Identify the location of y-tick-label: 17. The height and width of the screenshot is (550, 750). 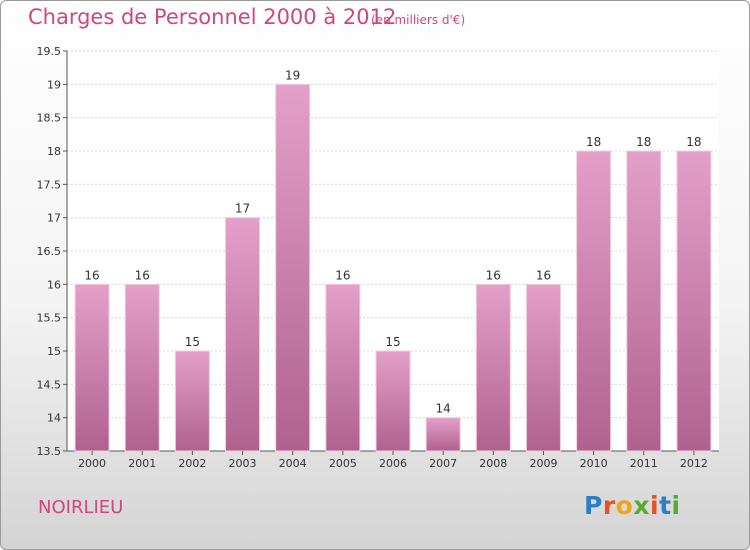
(54, 218).